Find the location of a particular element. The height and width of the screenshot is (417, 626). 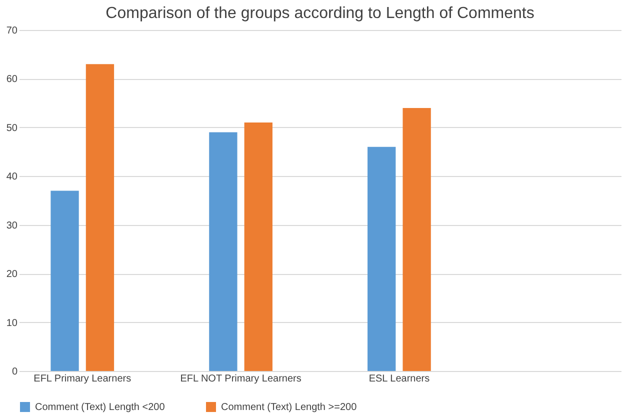

legend-label: Comment (Text) Length >=200 is located at coordinates (289, 407).